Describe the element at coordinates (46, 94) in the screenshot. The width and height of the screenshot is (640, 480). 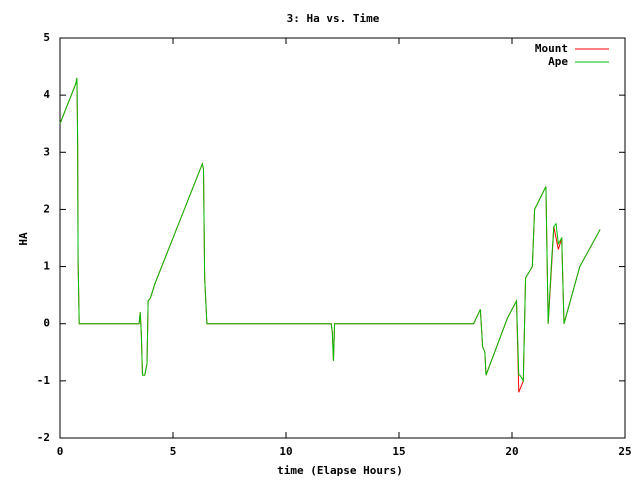
I see `y-tick-label: 4` at that location.